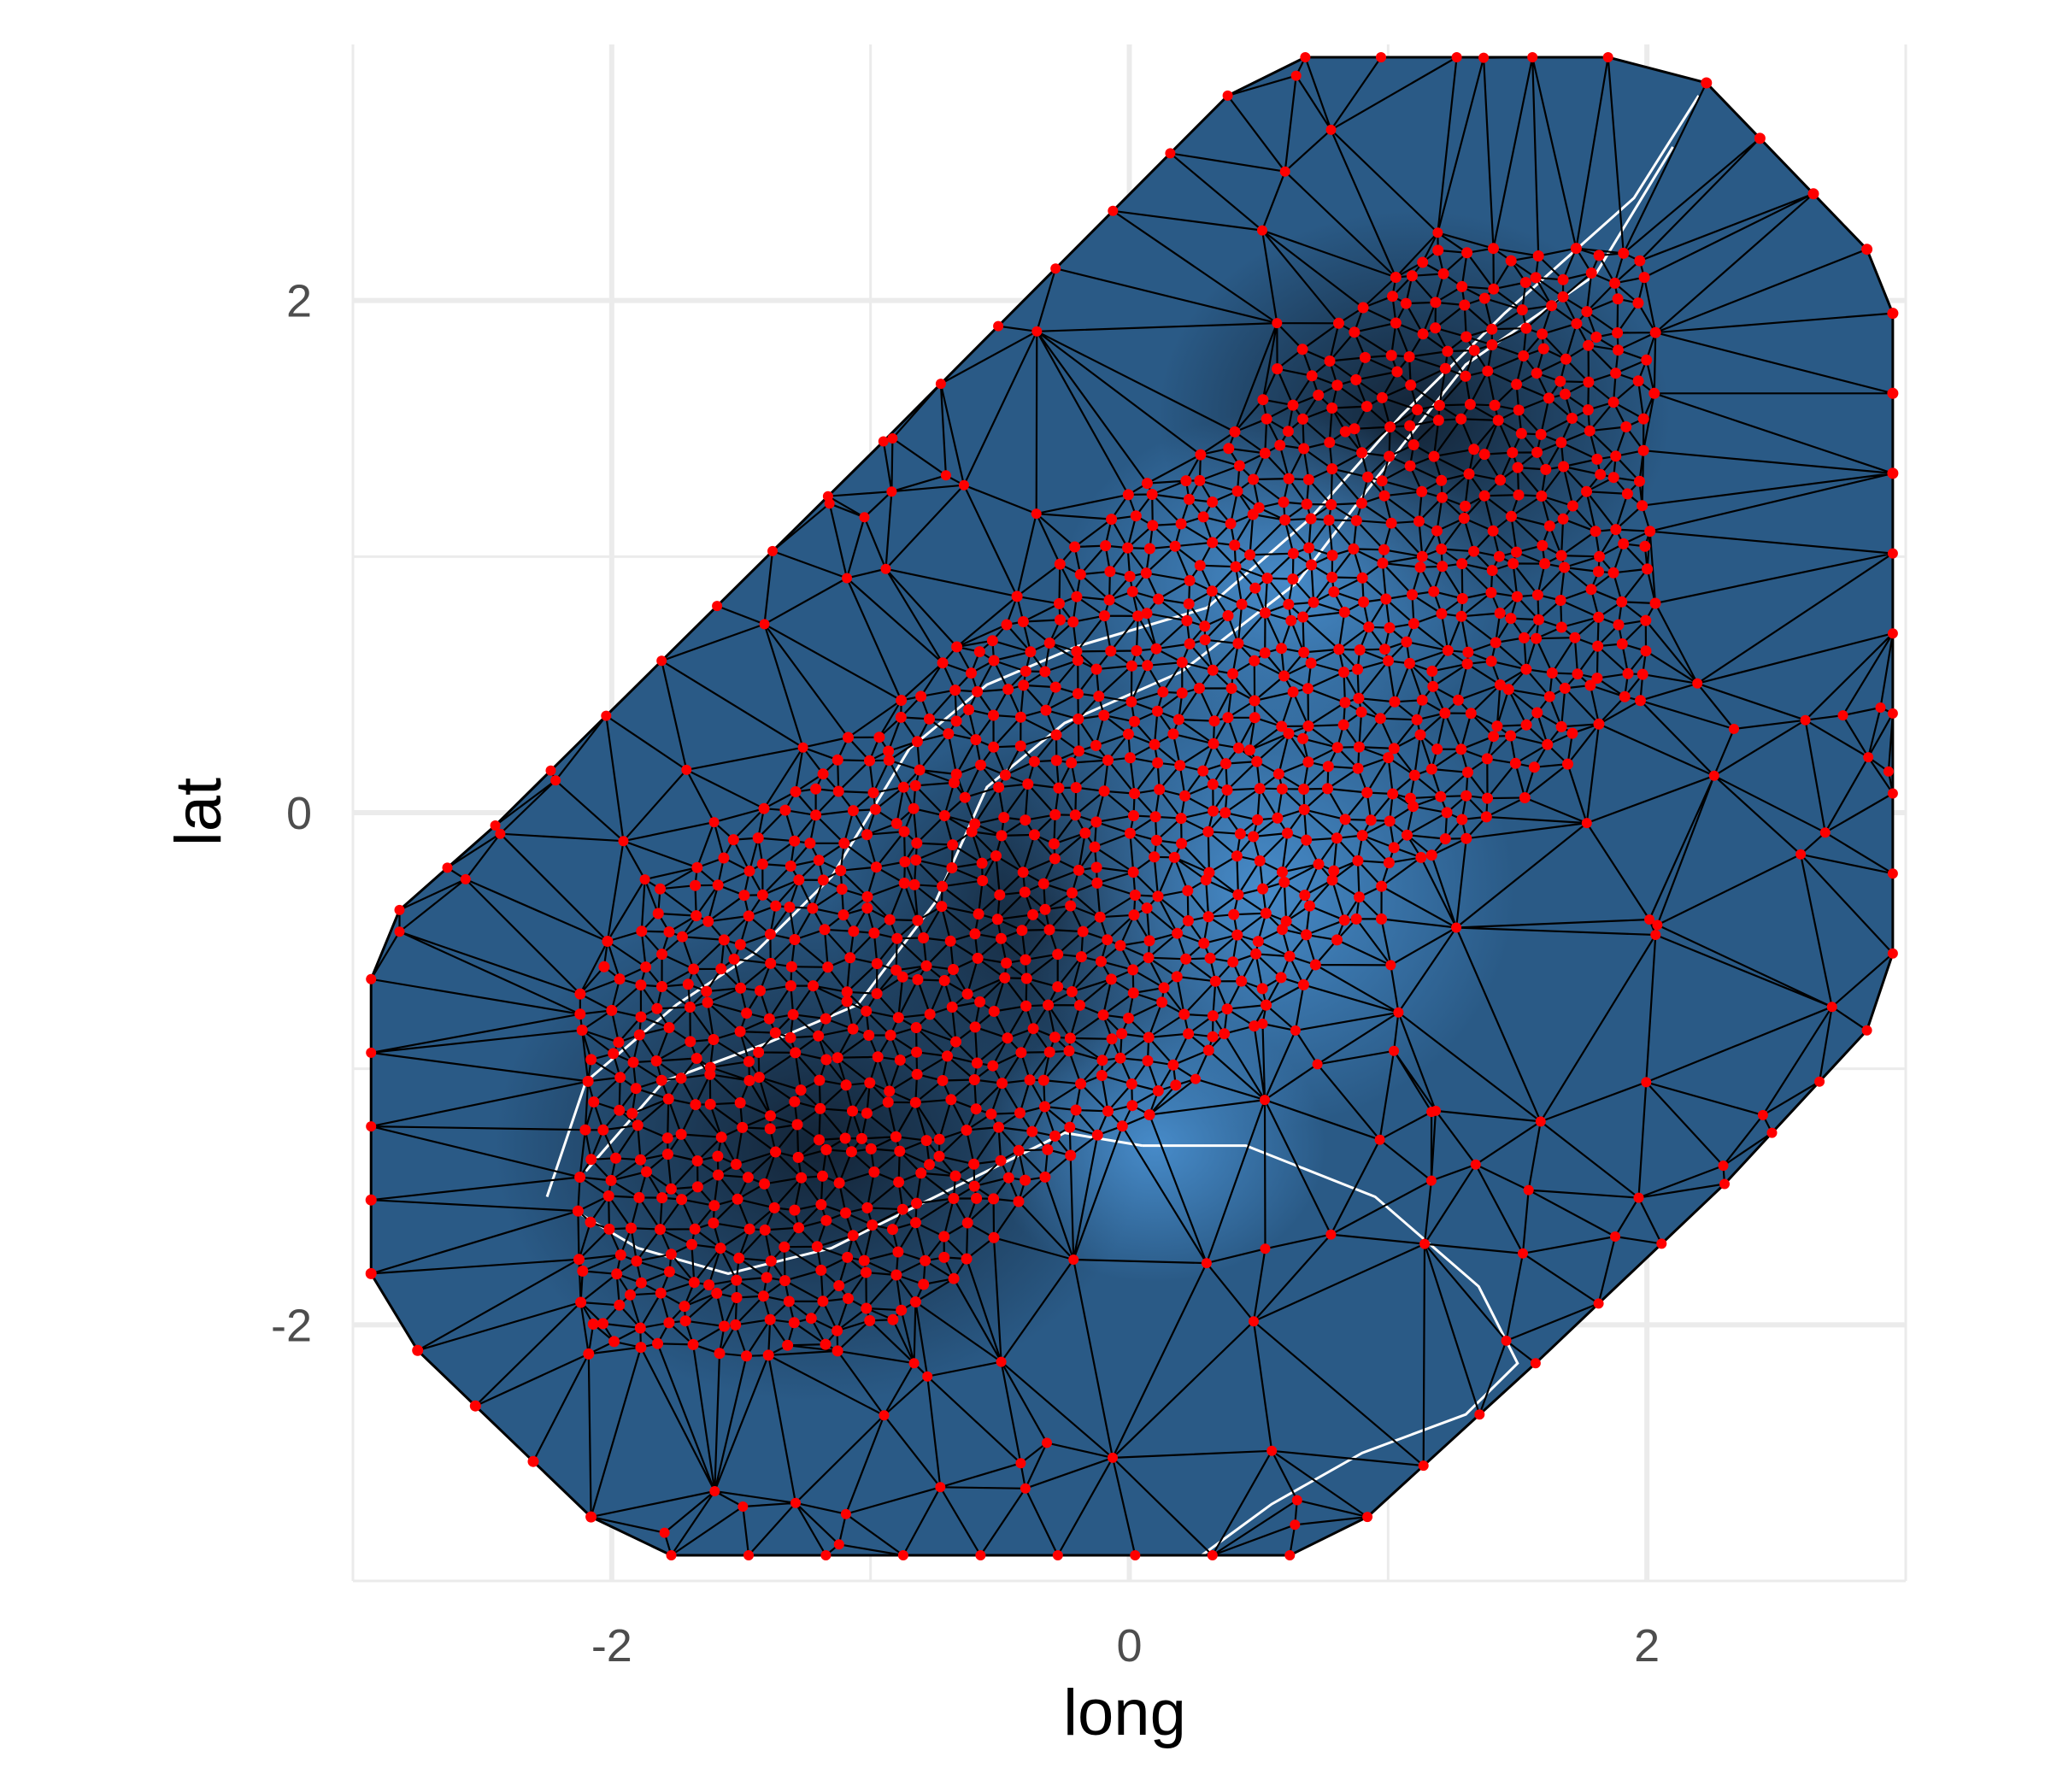 The image size is (2051, 1792). I want to click on y-tick-label: 0, so click(299, 813).